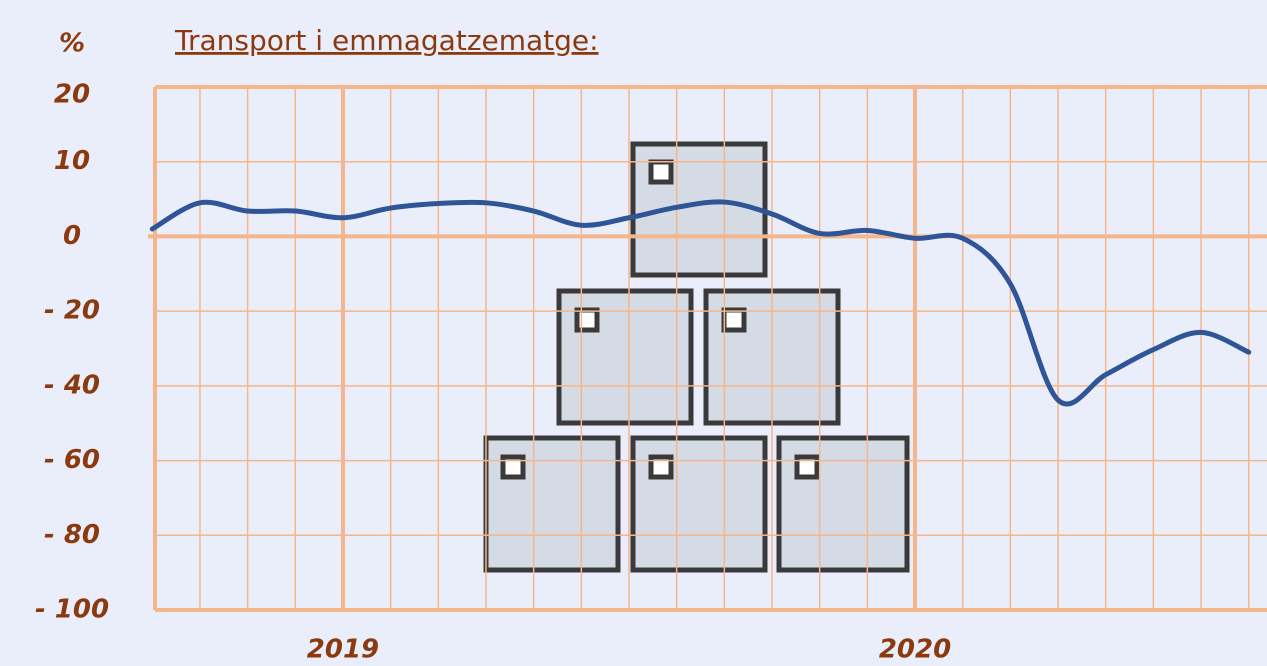  I want to click on y-tick-label: - 80, so click(72, 535).